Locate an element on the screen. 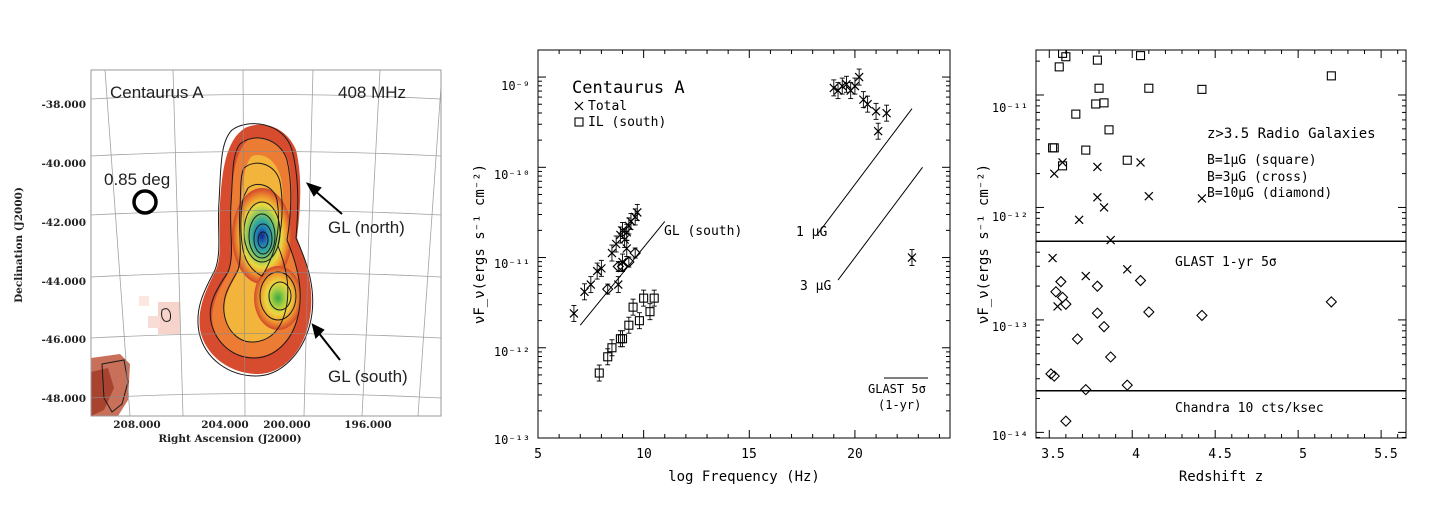 Image resolution: width=1454 pixels, height=517 pixels. label-3uG-line: 3 μG is located at coordinates (815, 286).